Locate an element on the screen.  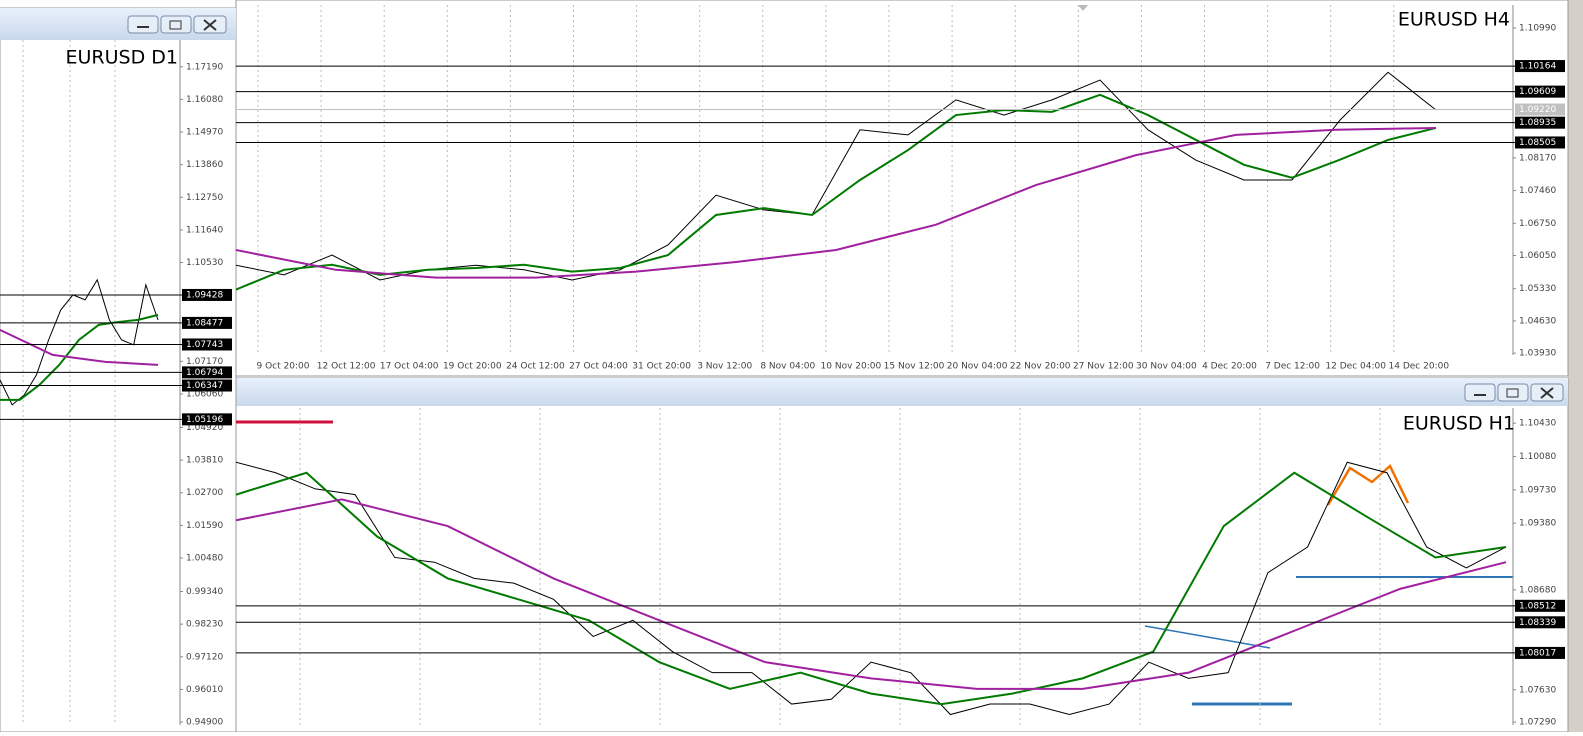
x-tick-label: 12 Dec 04:00 is located at coordinates (1355, 367).